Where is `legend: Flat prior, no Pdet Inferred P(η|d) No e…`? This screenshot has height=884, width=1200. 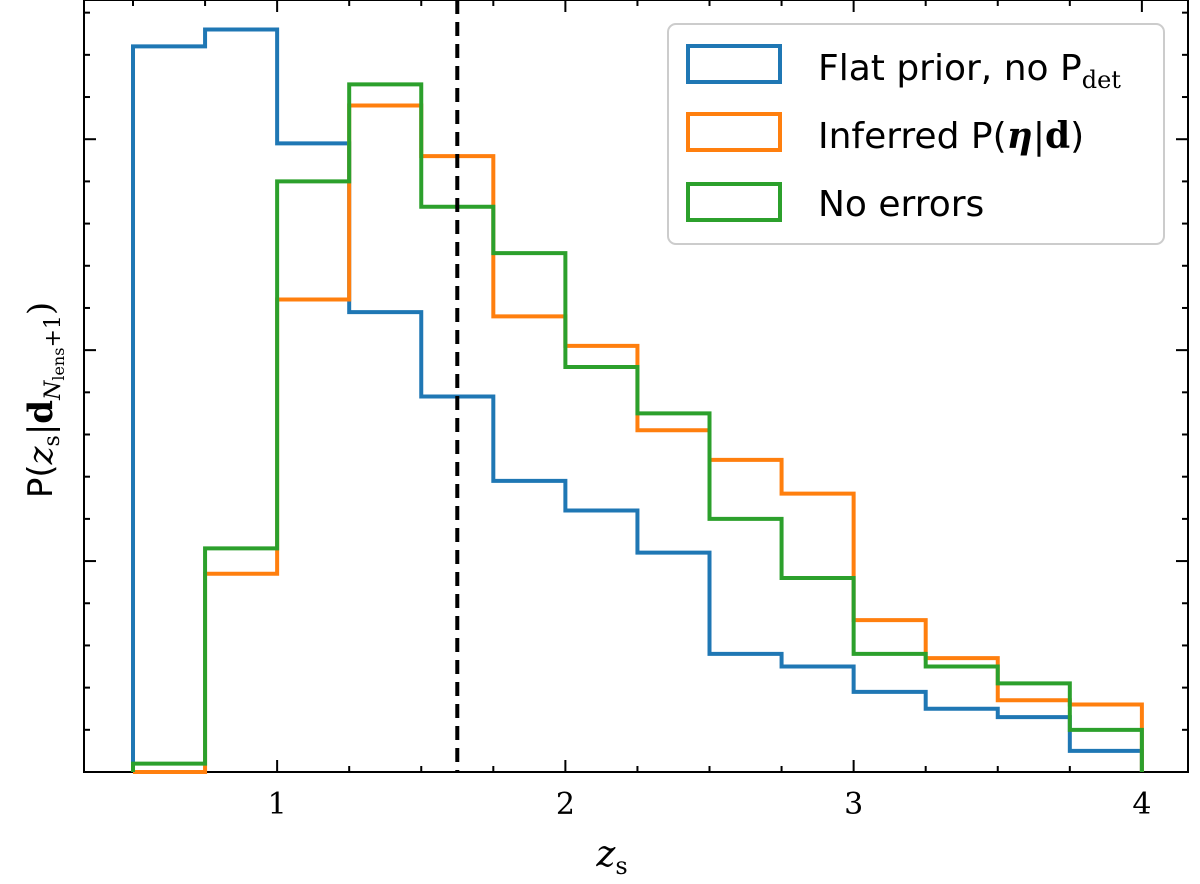 legend: Flat prior, no Pdet Inferred P(η|d) No e… is located at coordinates (916, 134).